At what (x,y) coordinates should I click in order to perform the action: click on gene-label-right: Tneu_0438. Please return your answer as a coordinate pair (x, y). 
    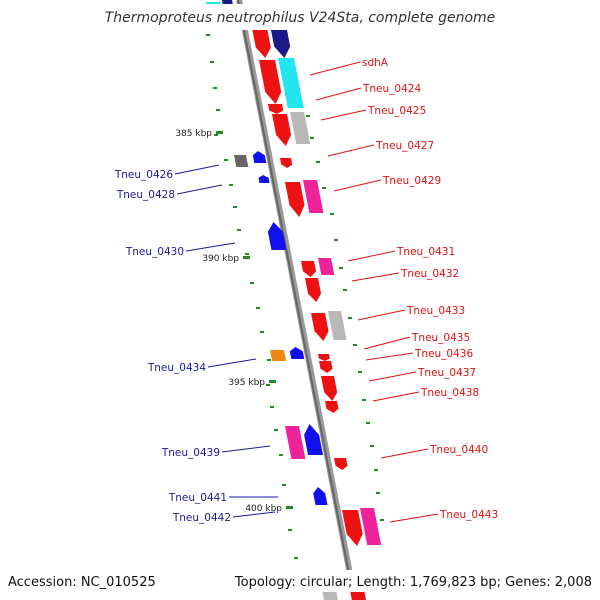
    Looking at the image, I should click on (449, 393).